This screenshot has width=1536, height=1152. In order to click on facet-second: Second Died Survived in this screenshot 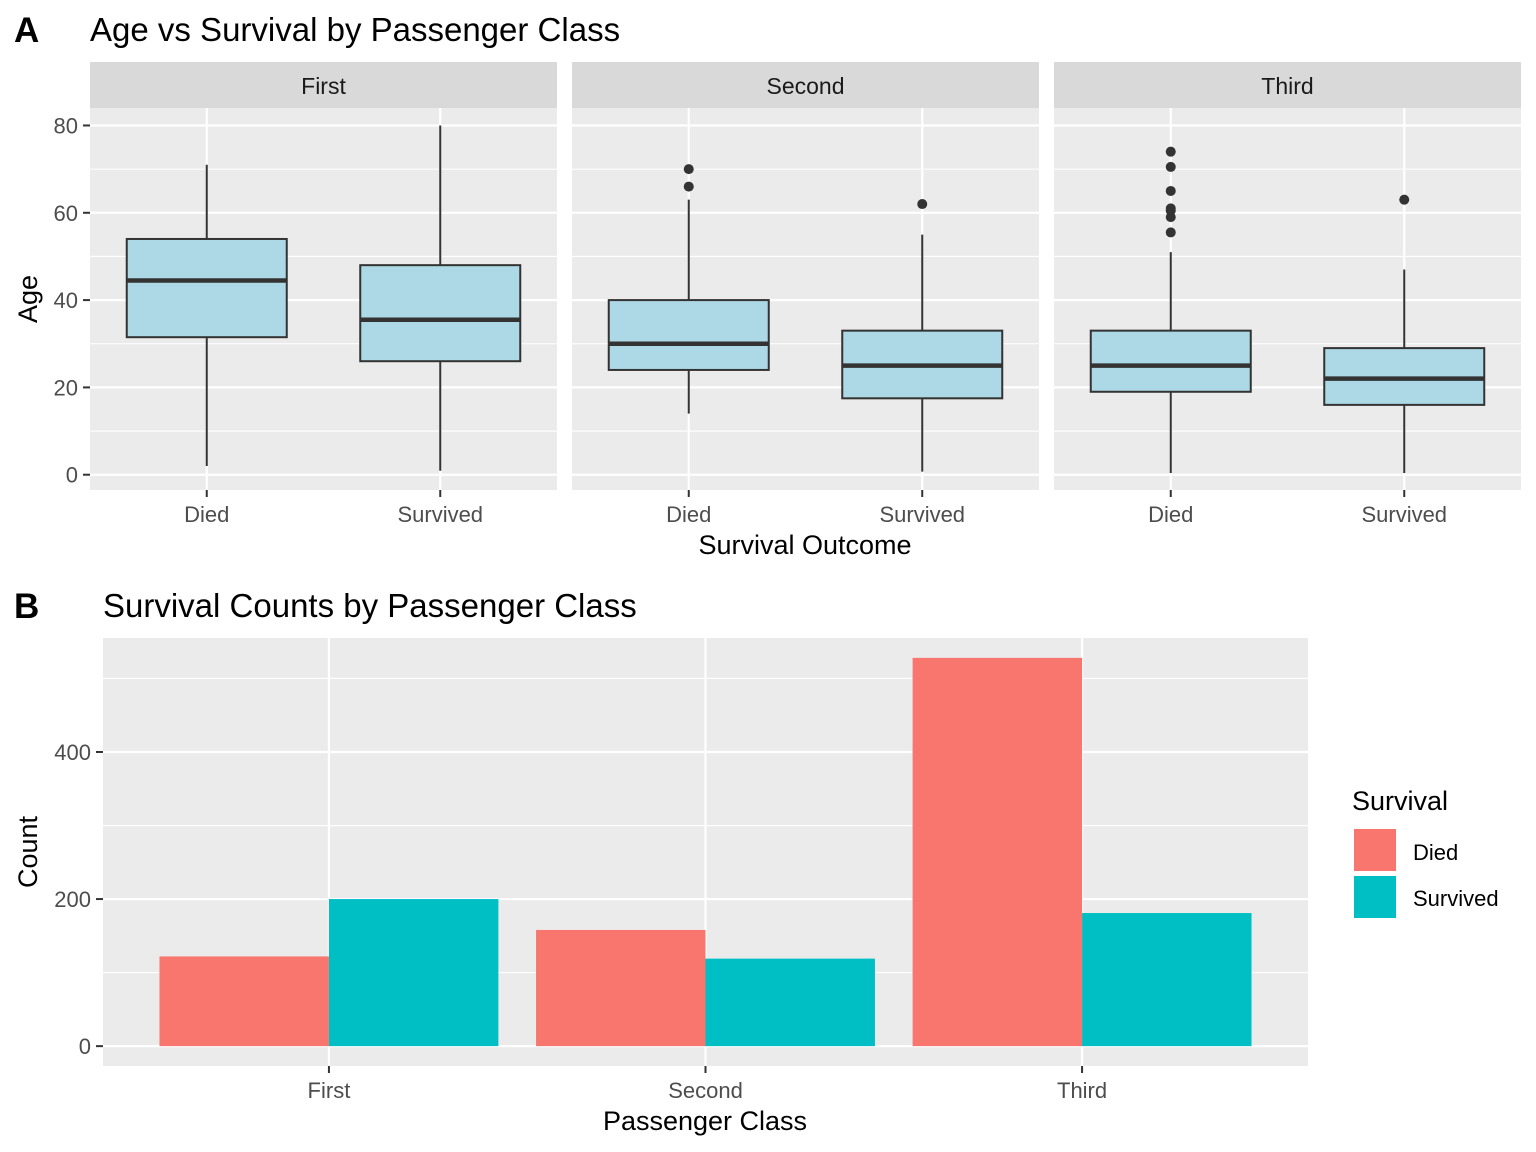, I will do `click(805, 294)`.